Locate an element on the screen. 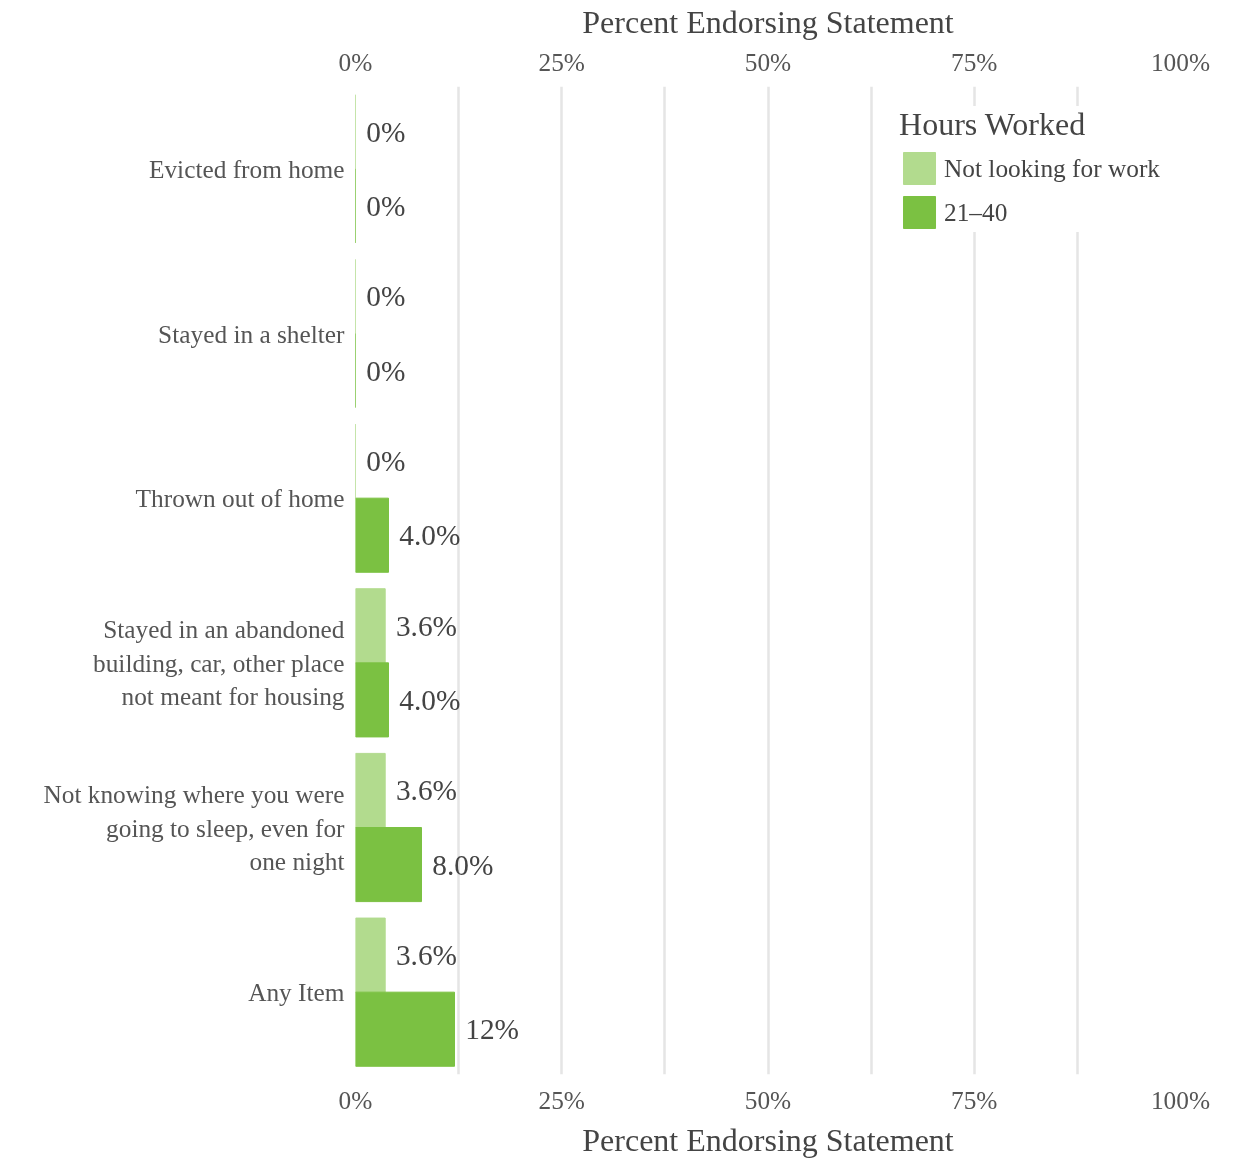  x-tick-label: 75% is located at coordinates (974, 61).